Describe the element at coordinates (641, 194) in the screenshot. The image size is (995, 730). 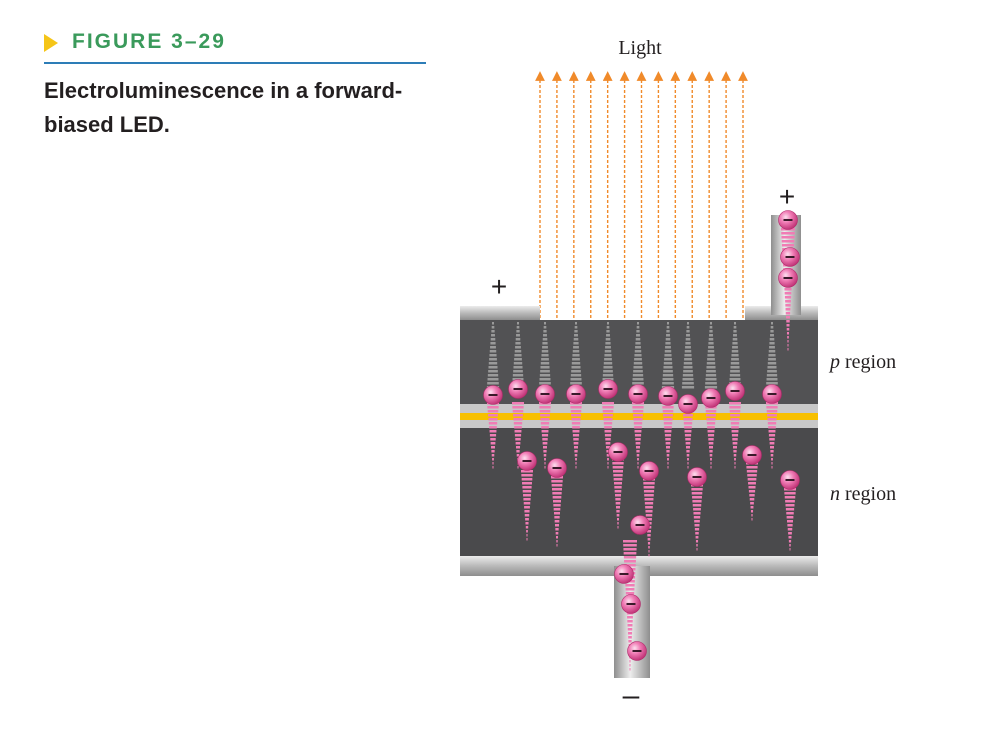
I see `light-rays` at that location.